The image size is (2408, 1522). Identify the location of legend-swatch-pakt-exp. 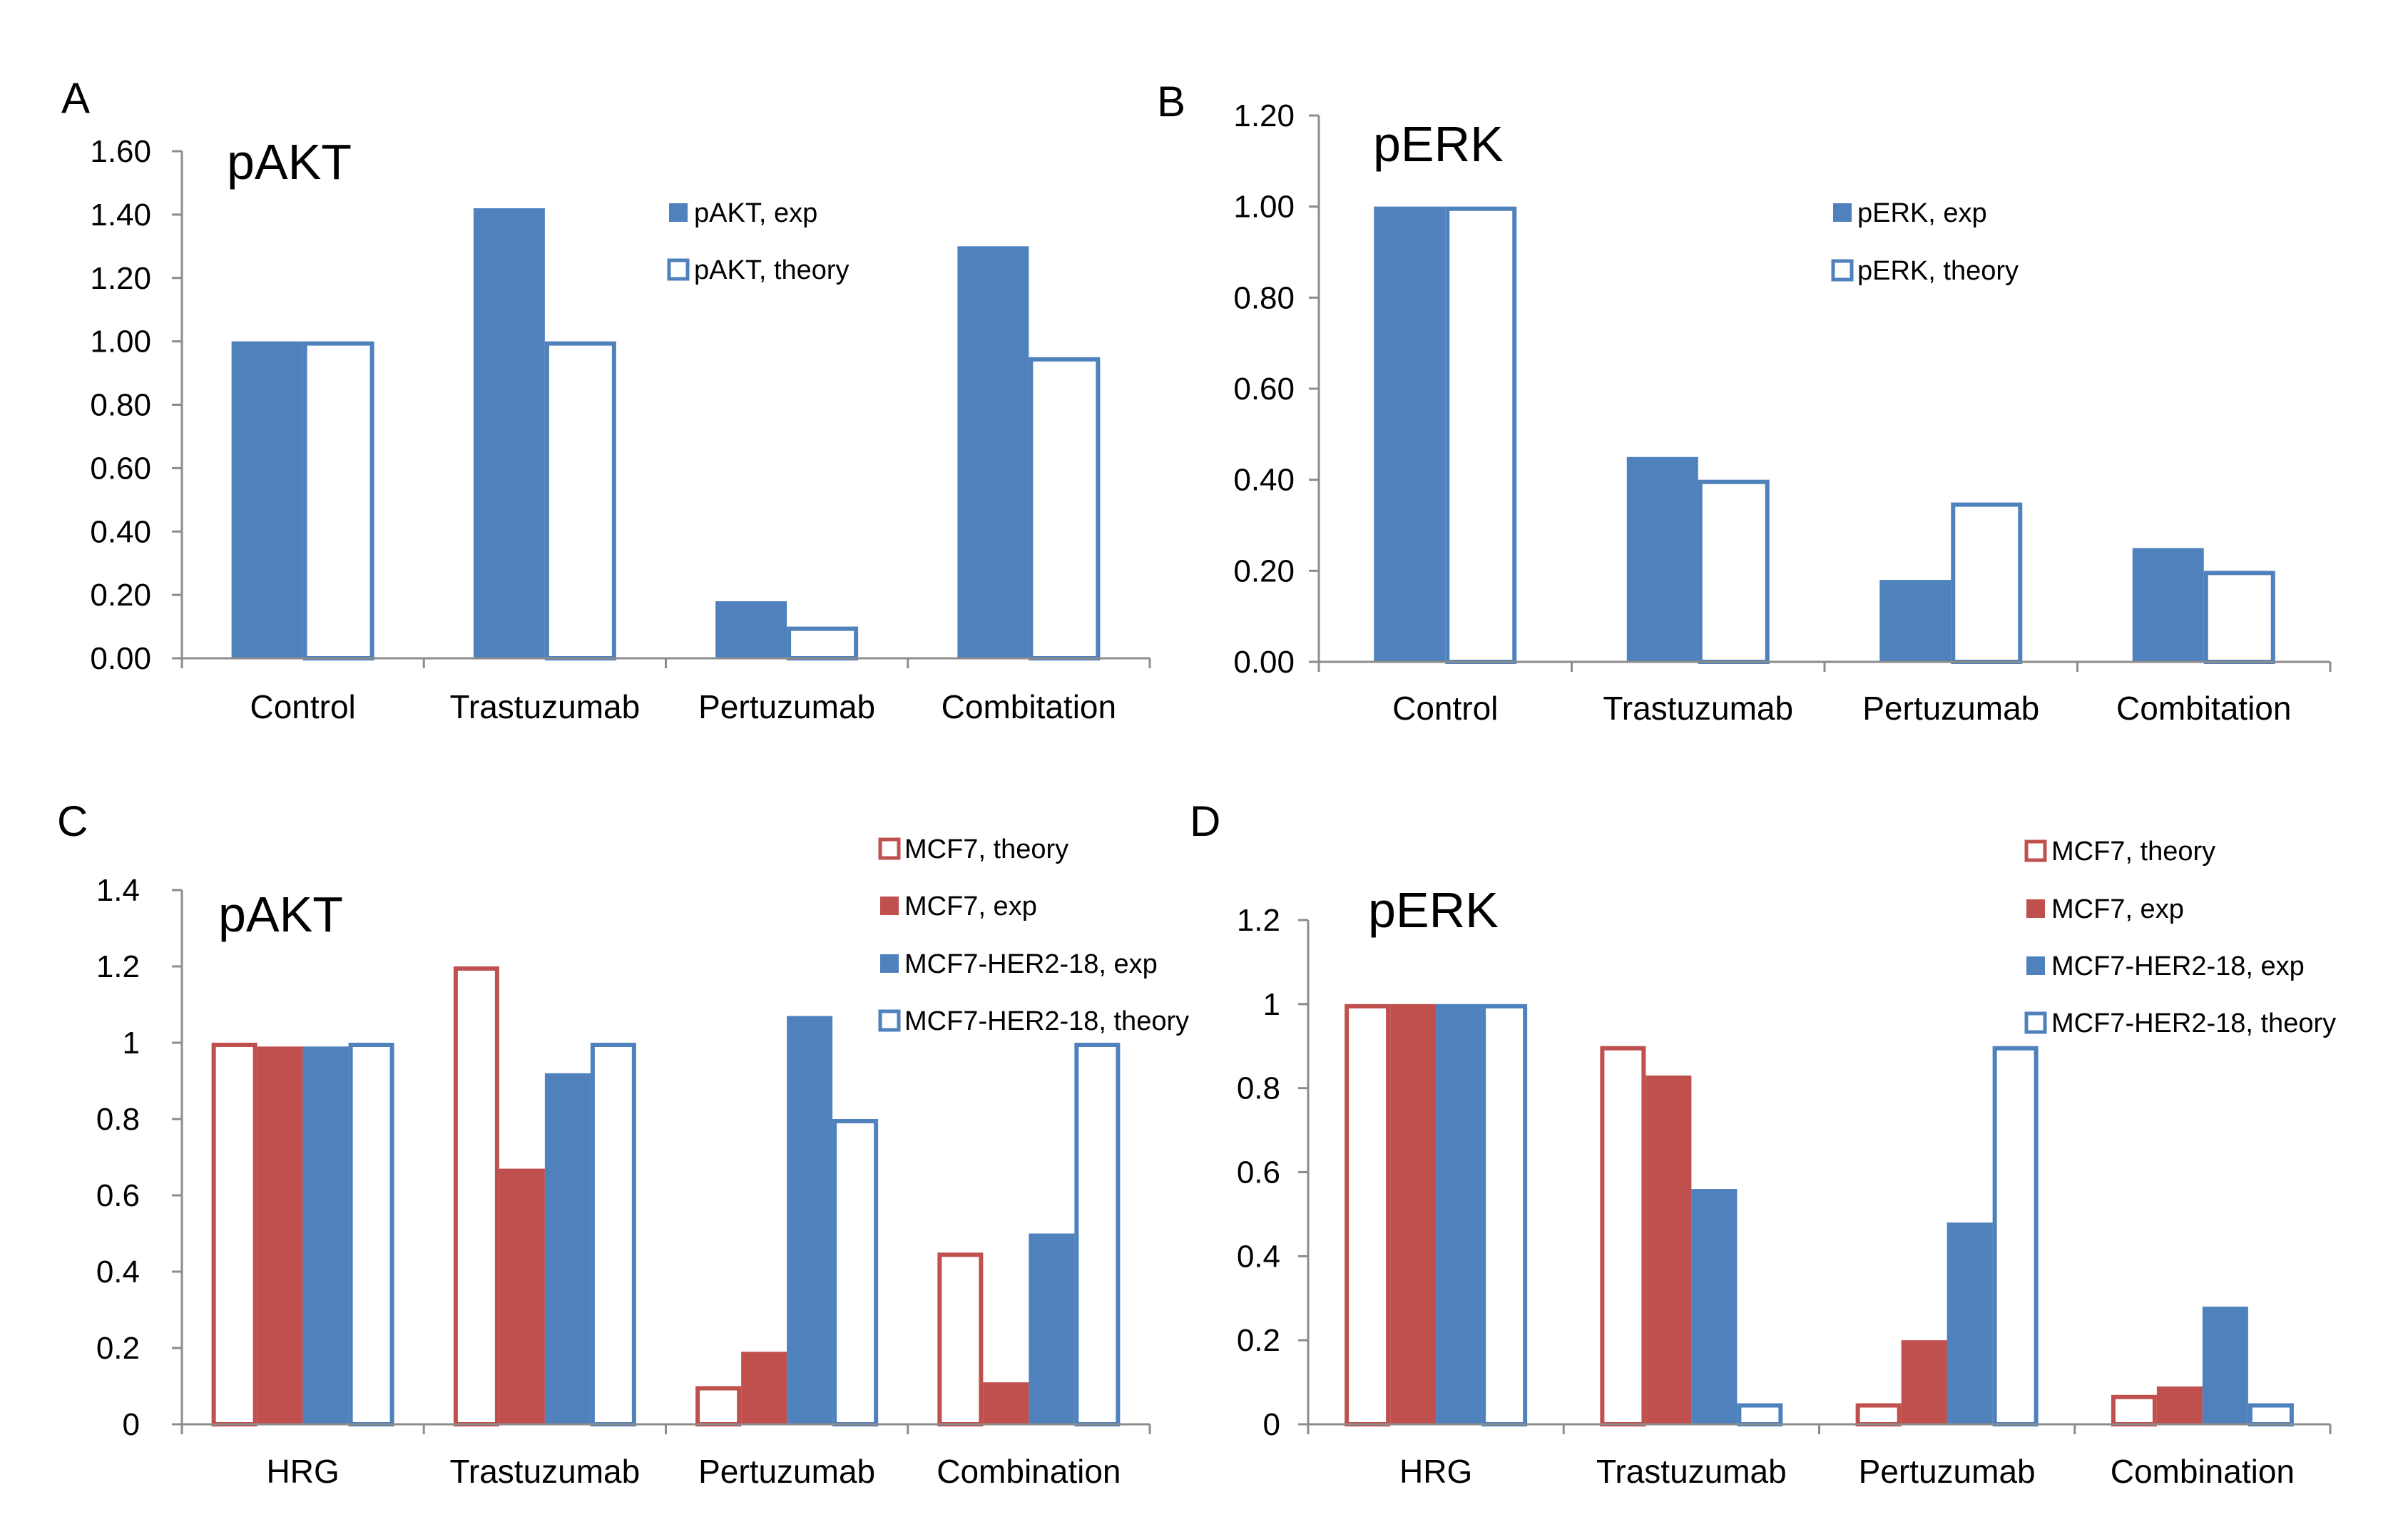
(678, 213).